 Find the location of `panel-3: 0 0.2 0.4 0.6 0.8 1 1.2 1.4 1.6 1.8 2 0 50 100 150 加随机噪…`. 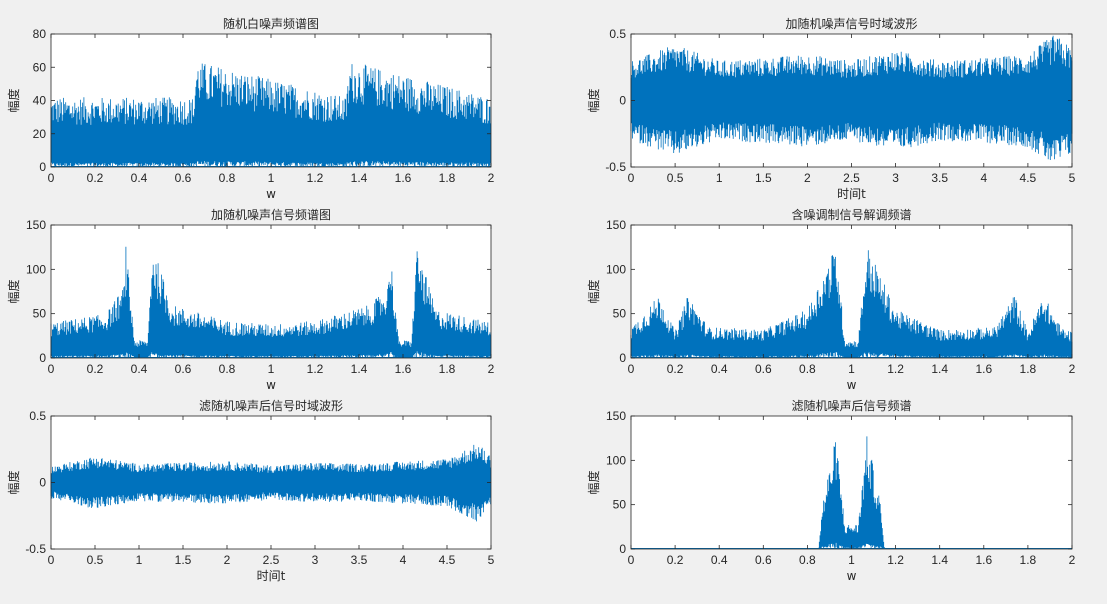

panel-3: 0 0.2 0.4 0.6 0.8 1 1.2 1.4 1.6 1.8 2 0 50 100 150 加随机噪… is located at coordinates (250, 299).